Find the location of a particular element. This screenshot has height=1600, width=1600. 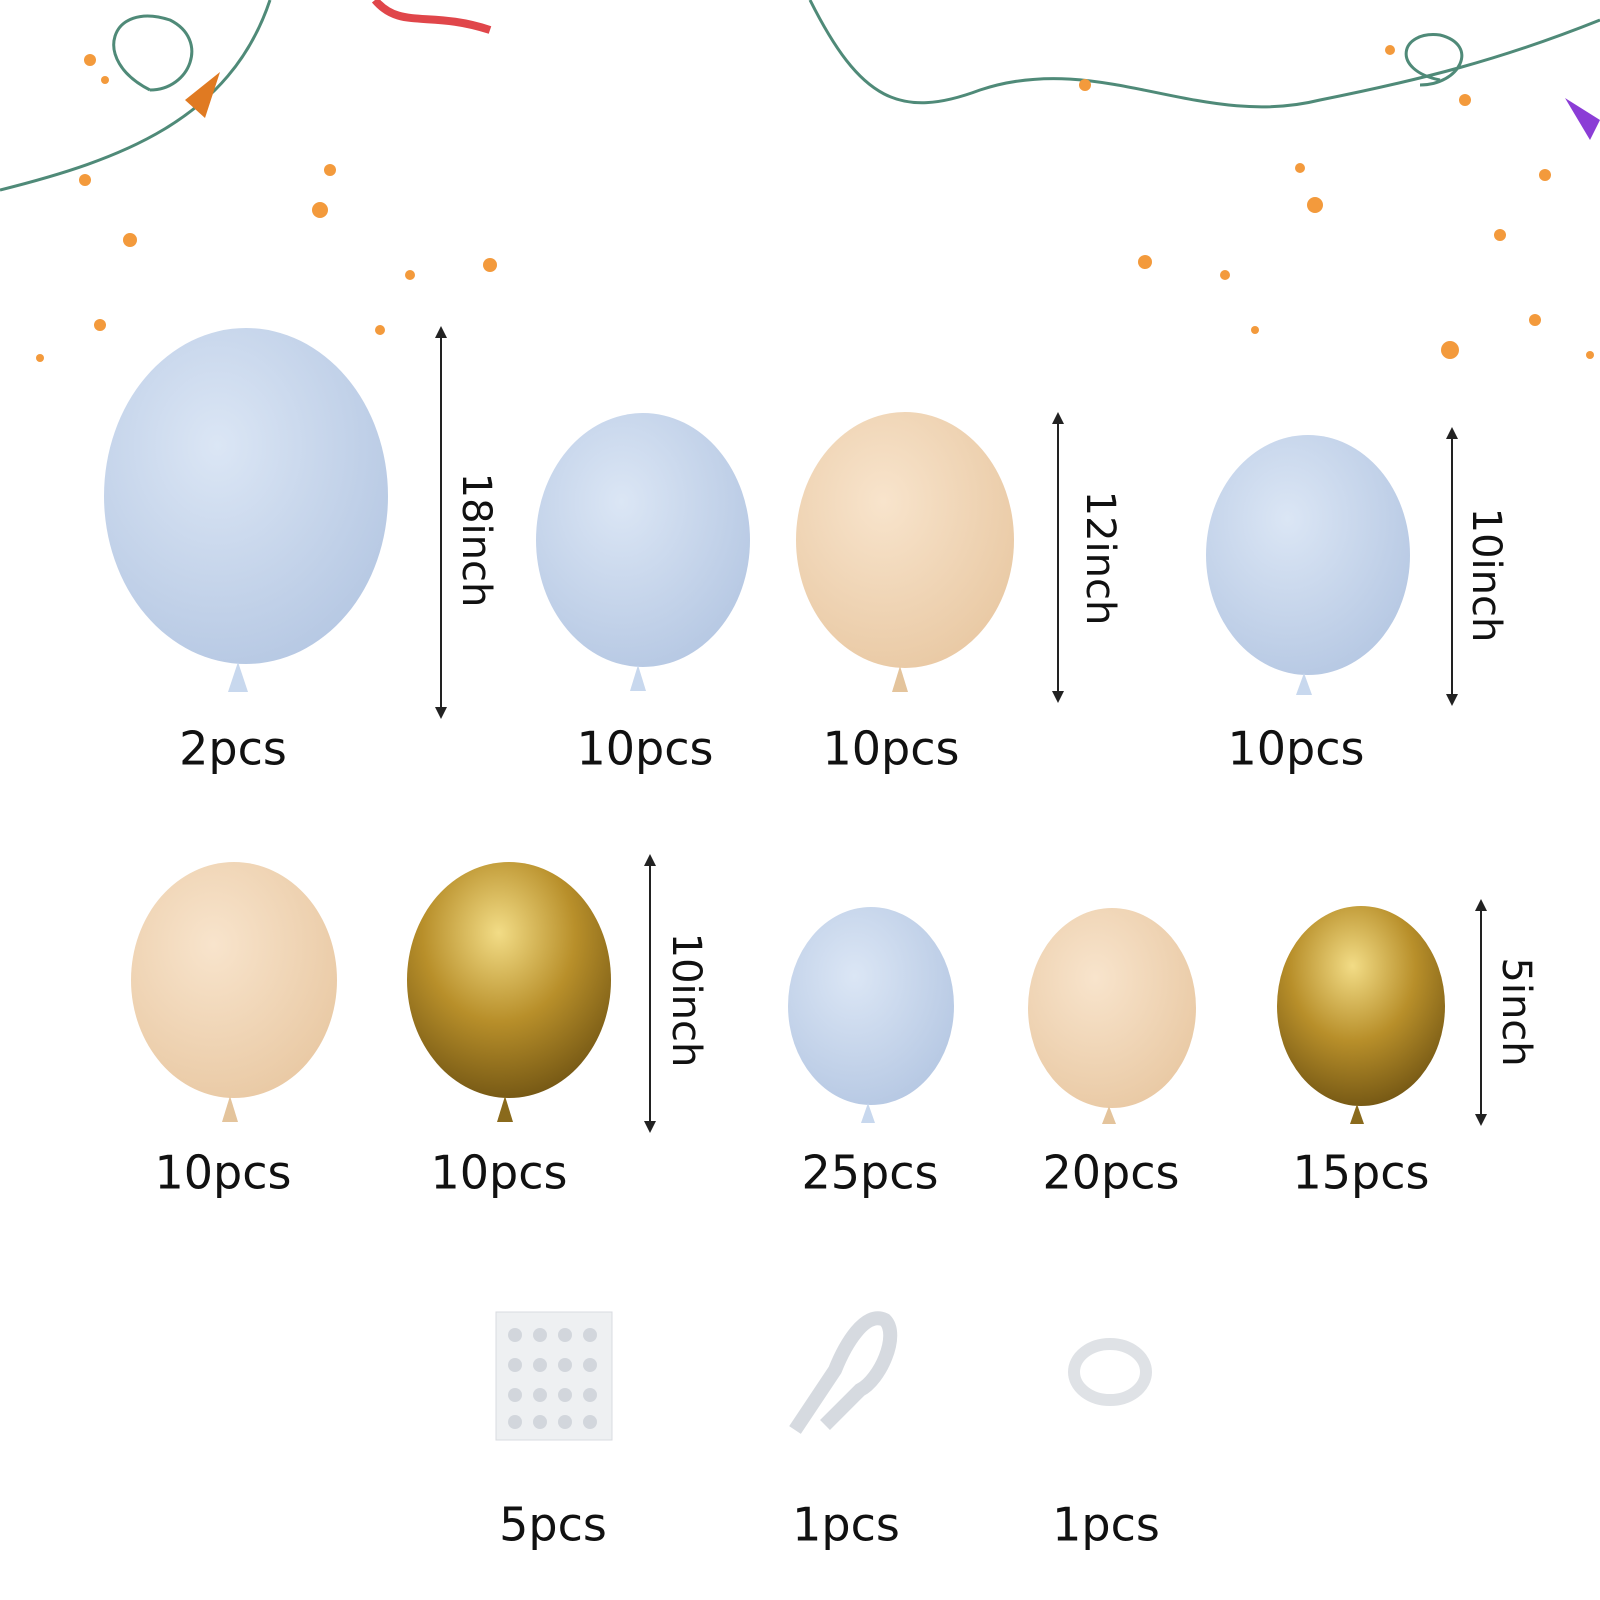

count-label: 15pcs is located at coordinates (1361, 1173).